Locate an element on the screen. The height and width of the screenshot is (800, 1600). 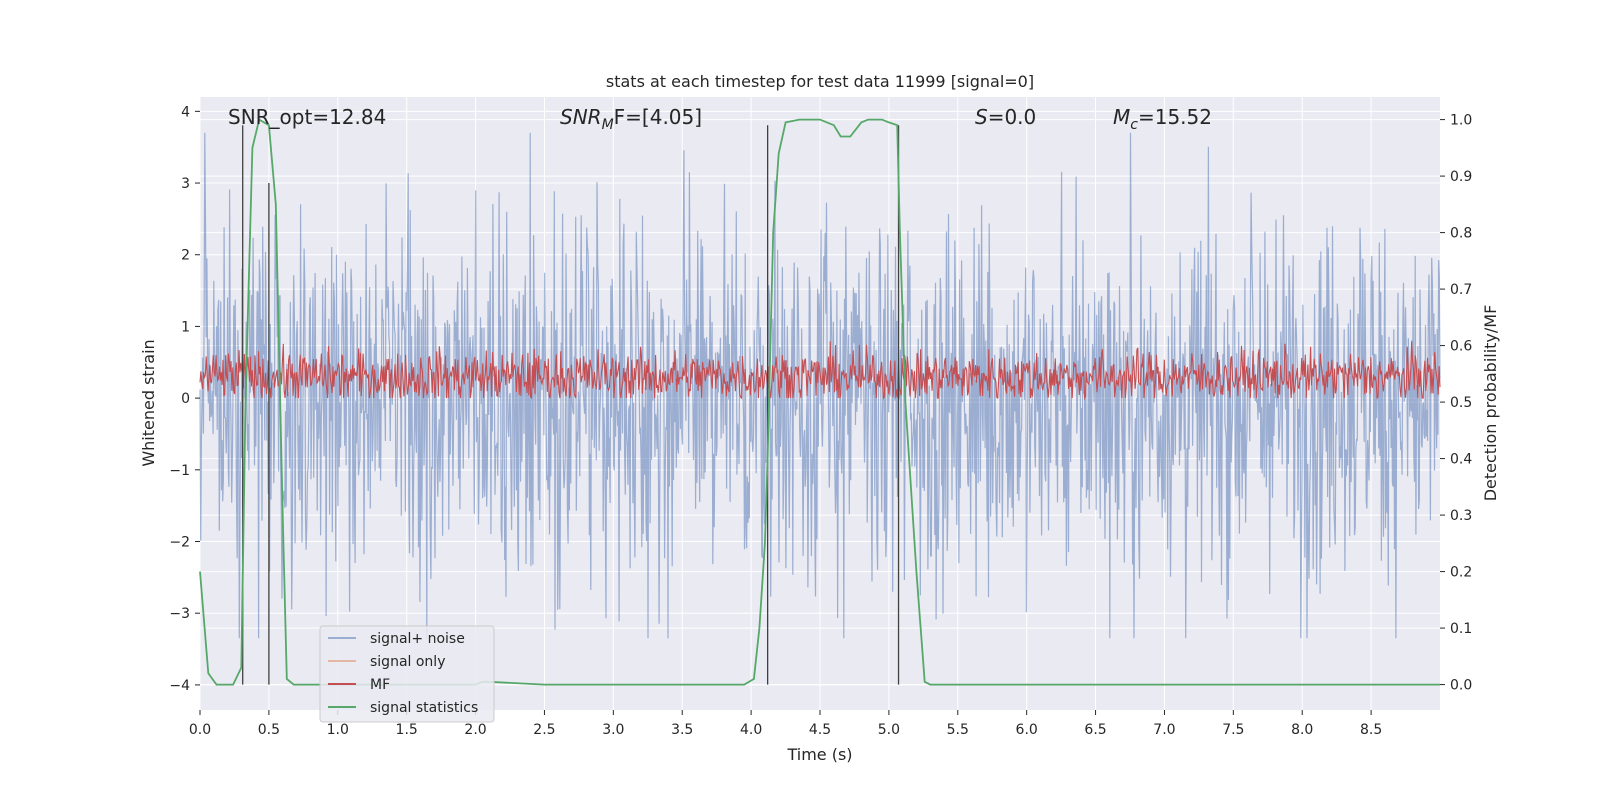
legend-box is located at coordinates (407, 674).